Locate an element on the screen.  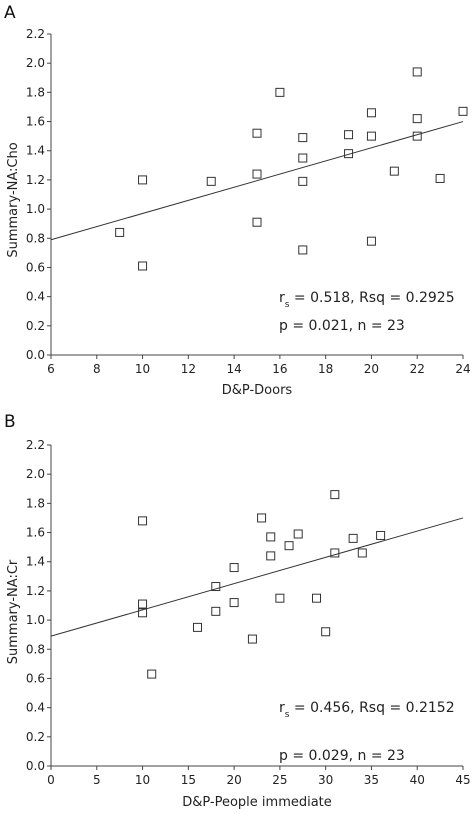
x-tick-label: 22 is located at coordinates (417, 369).